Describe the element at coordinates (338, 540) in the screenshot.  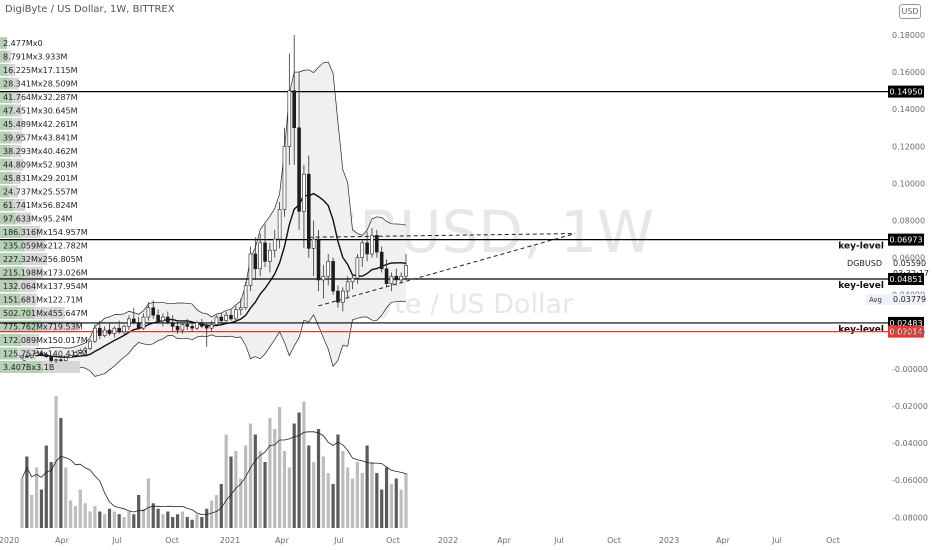
I see `x-tick-6: Jul` at that location.